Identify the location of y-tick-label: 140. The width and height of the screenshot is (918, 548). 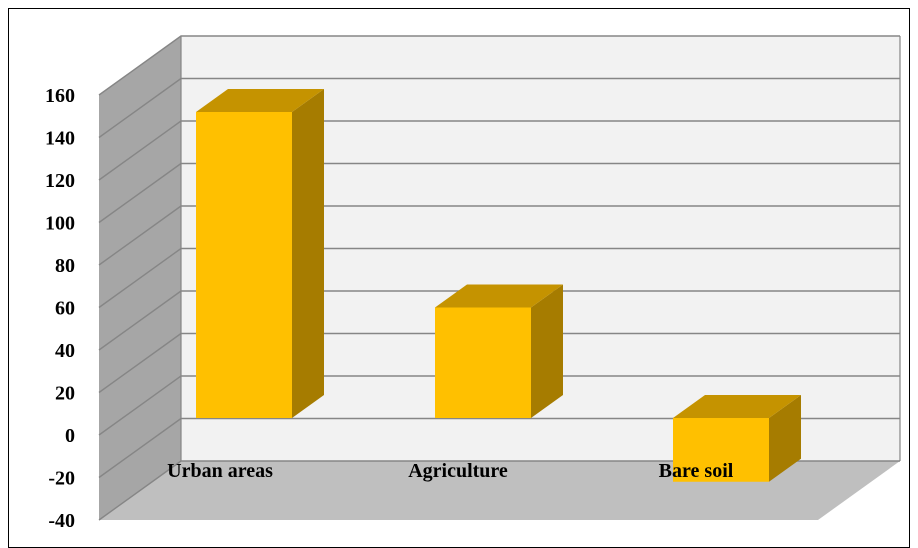
(60, 139).